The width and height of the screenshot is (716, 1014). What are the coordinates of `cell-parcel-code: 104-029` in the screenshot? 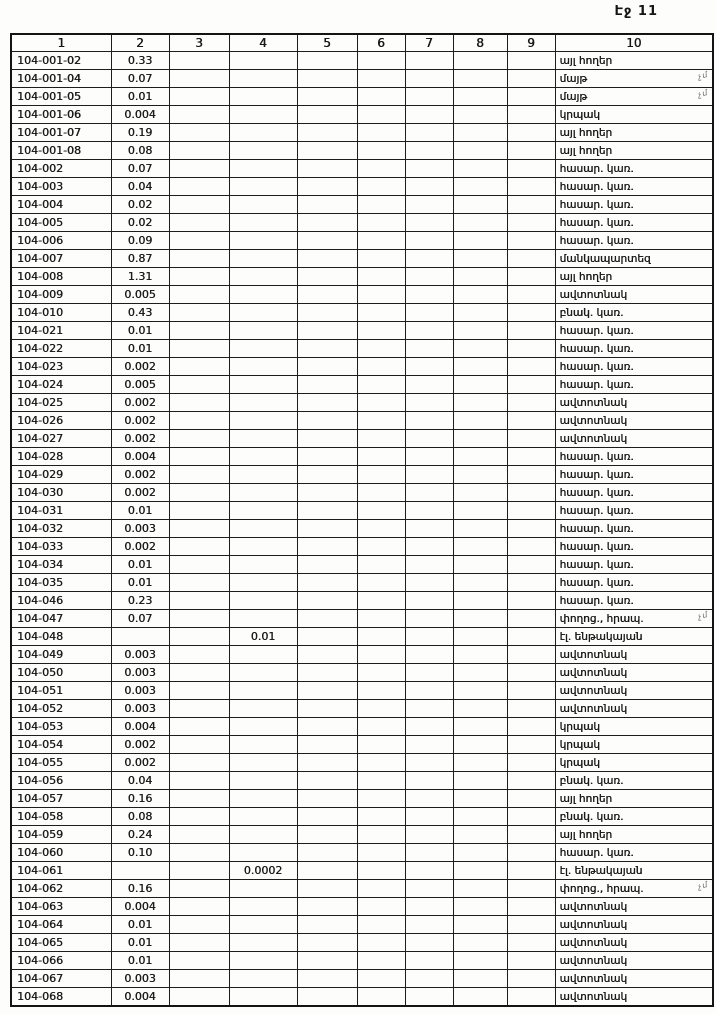 It's located at (61, 474).